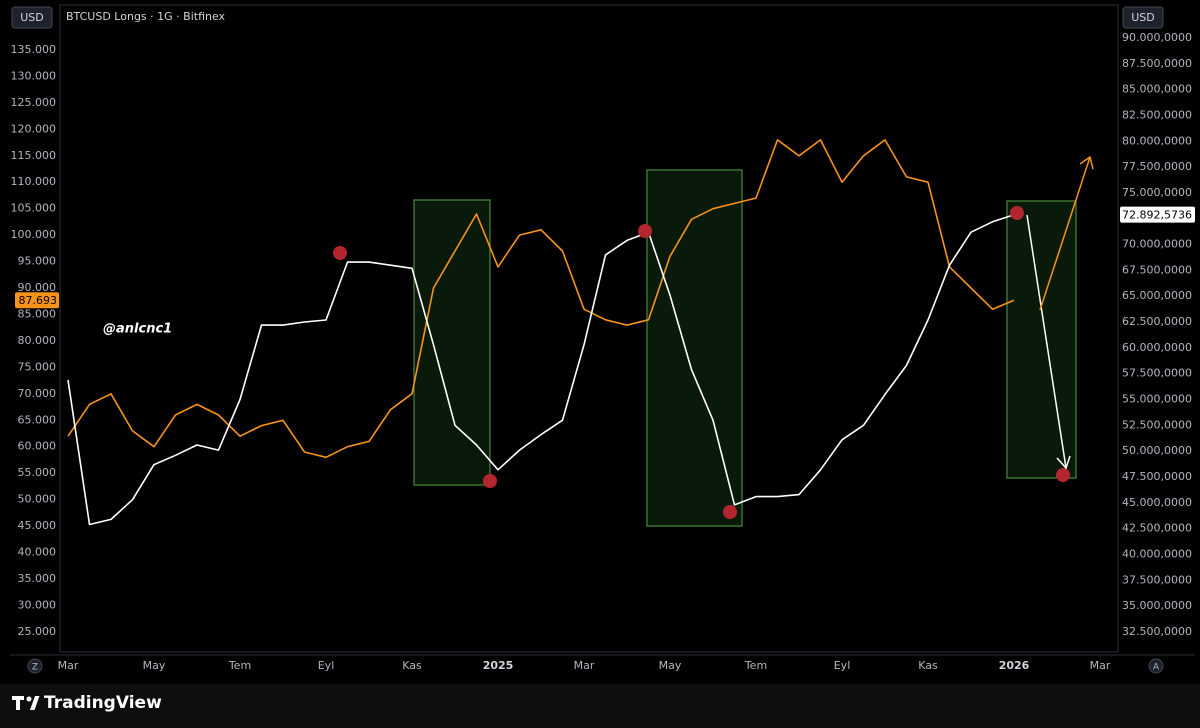 The image size is (1200, 728). I want to click on y-unit: USD, so click(32, 17).